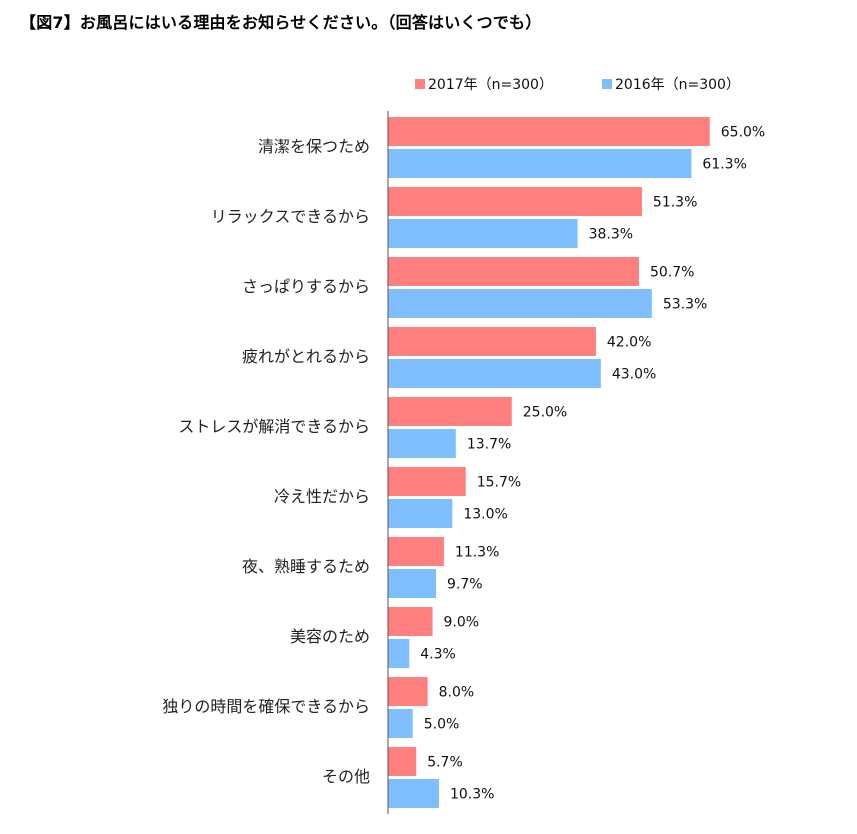  Describe the element at coordinates (346, 776) in the screenshot. I see `category-label: その他` at that location.